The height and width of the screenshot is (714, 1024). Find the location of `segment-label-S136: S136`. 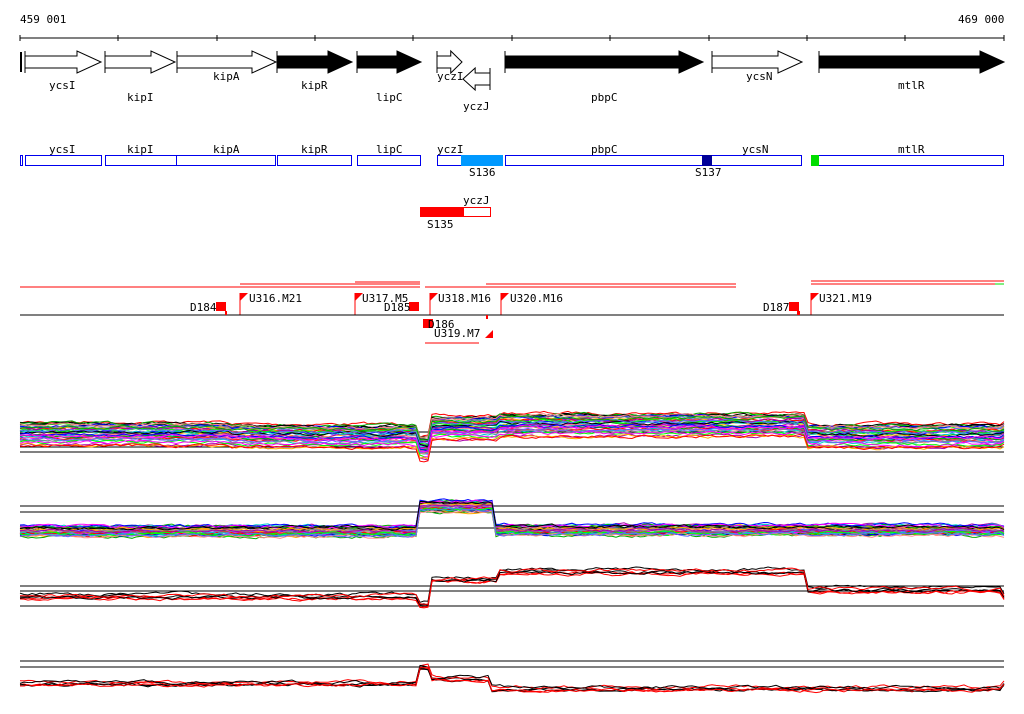

segment-label-S136: S136 is located at coordinates (482, 172).